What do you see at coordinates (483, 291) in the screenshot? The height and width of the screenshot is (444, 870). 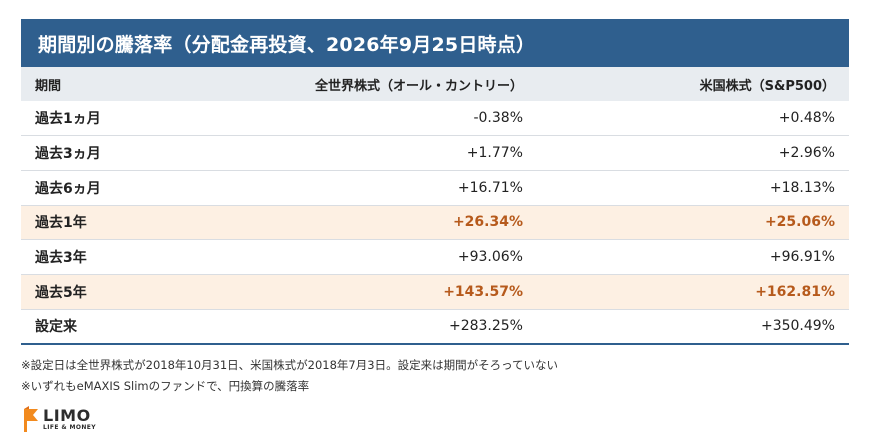 I see `world-equity-cell: +143.57%` at bounding box center [483, 291].